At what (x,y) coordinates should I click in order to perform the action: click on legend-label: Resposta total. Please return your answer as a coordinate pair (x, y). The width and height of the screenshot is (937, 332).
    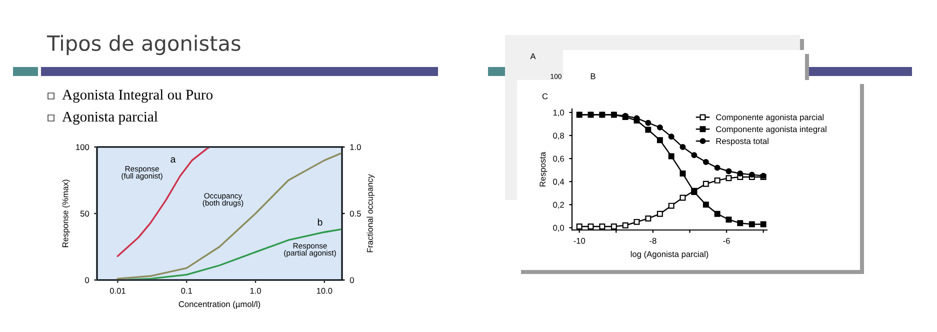
    Looking at the image, I should click on (742, 142).